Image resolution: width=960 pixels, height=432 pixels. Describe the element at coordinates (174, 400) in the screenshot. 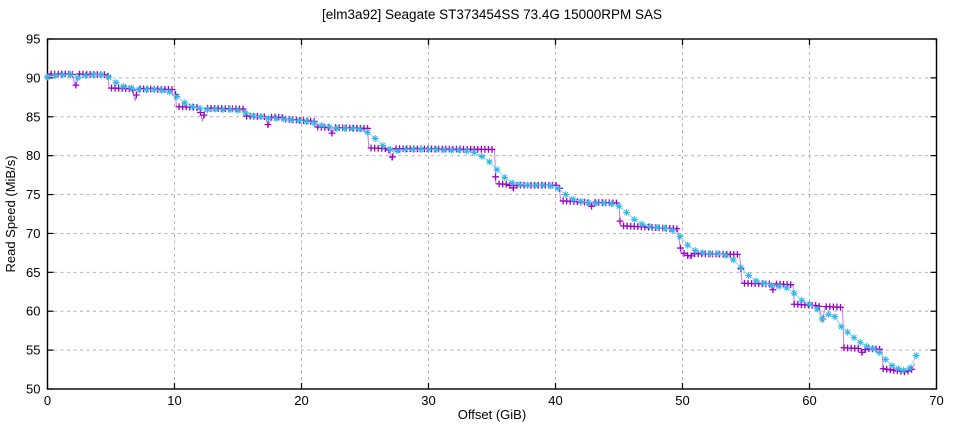

I see `x-tick-label: 10` at that location.